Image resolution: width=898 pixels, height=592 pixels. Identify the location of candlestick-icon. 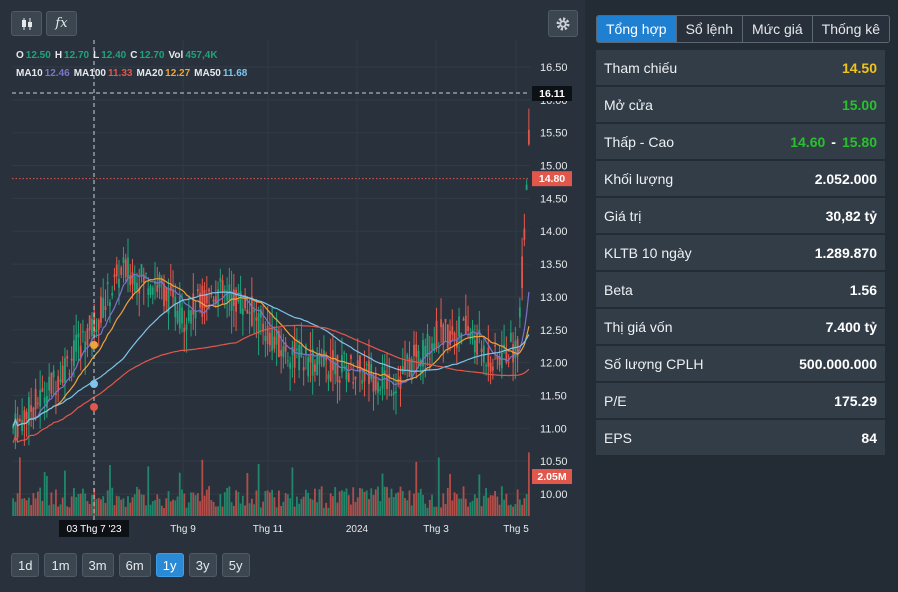
(26, 23).